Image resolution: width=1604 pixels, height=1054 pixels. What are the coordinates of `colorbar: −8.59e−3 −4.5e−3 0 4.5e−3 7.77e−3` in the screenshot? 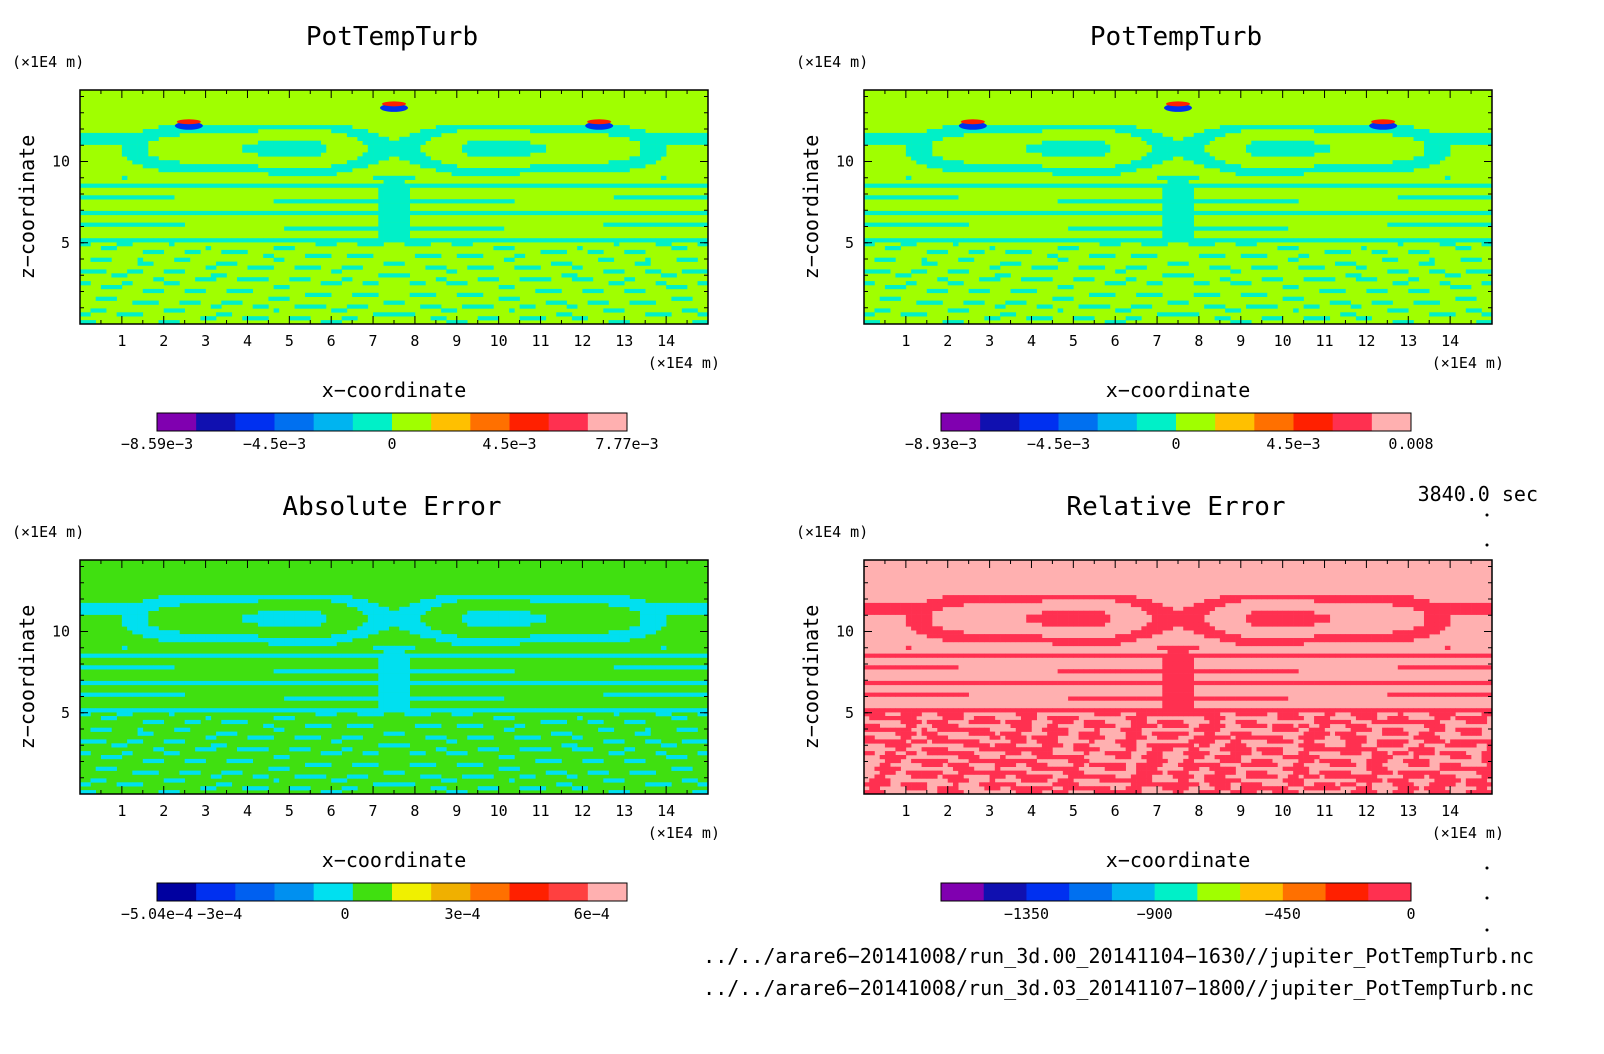 It's located at (390, 432).